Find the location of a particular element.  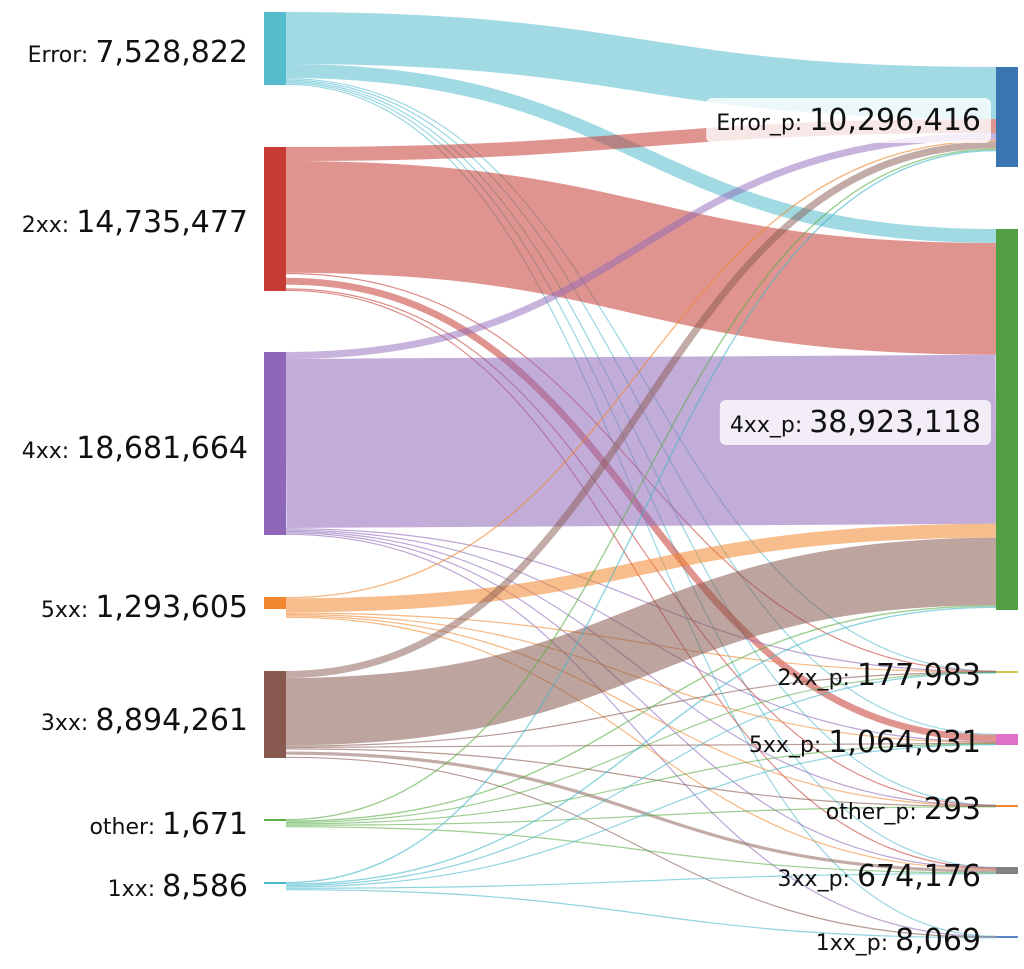

flow-other-to-5xx_p is located at coordinates (641, 784).